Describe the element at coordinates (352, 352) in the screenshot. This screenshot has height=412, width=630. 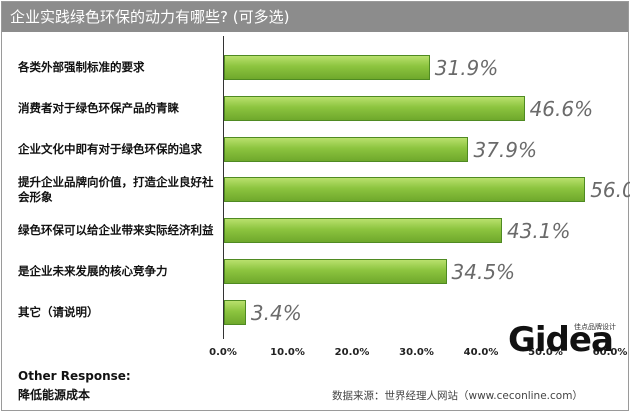
I see `x-tick-label: 20.0%` at that location.